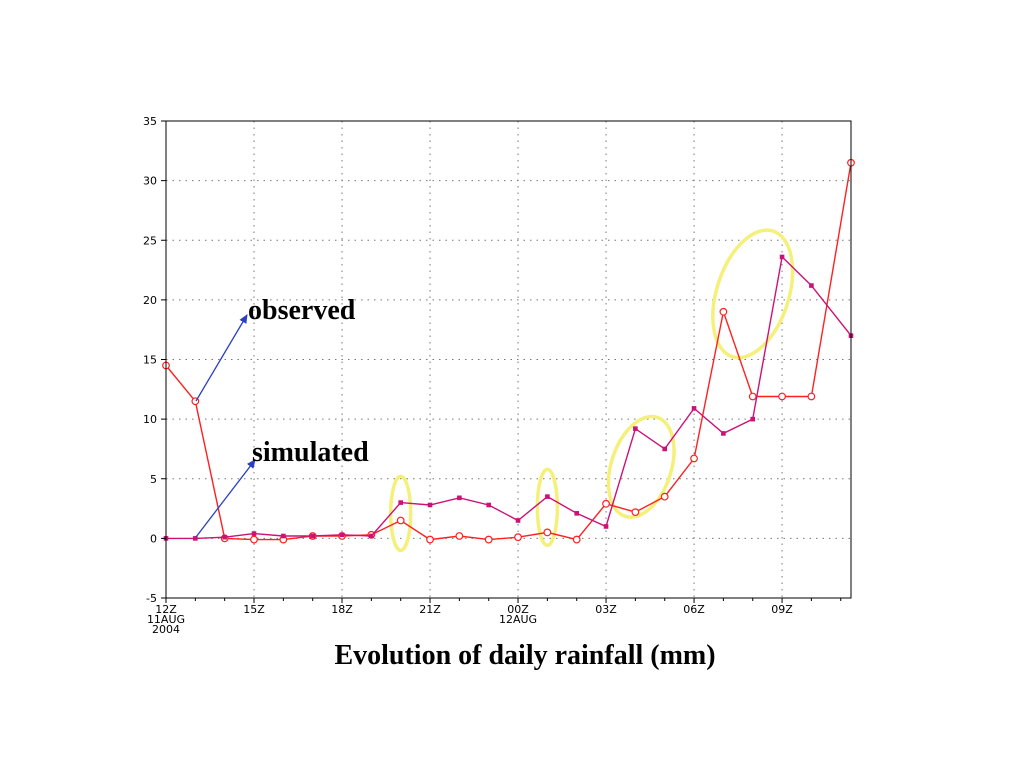 The width and height of the screenshot is (1024, 768). Describe the element at coordinates (310, 452) in the screenshot. I see `annotation-label-simulated: simulated` at that location.